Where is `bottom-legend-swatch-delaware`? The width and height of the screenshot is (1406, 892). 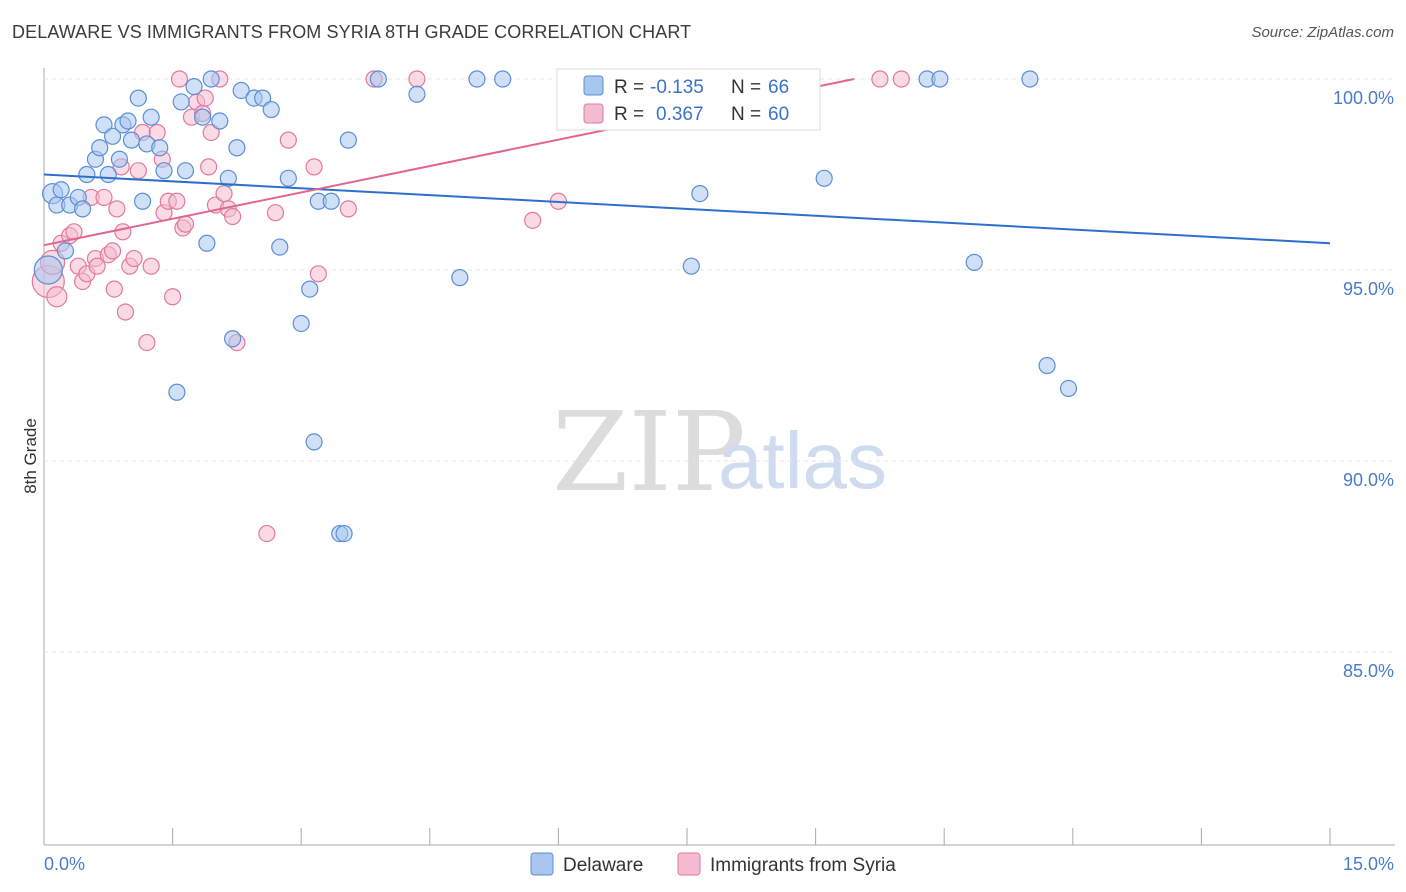
bottom-legend-swatch-delaware is located at coordinates (542, 864).